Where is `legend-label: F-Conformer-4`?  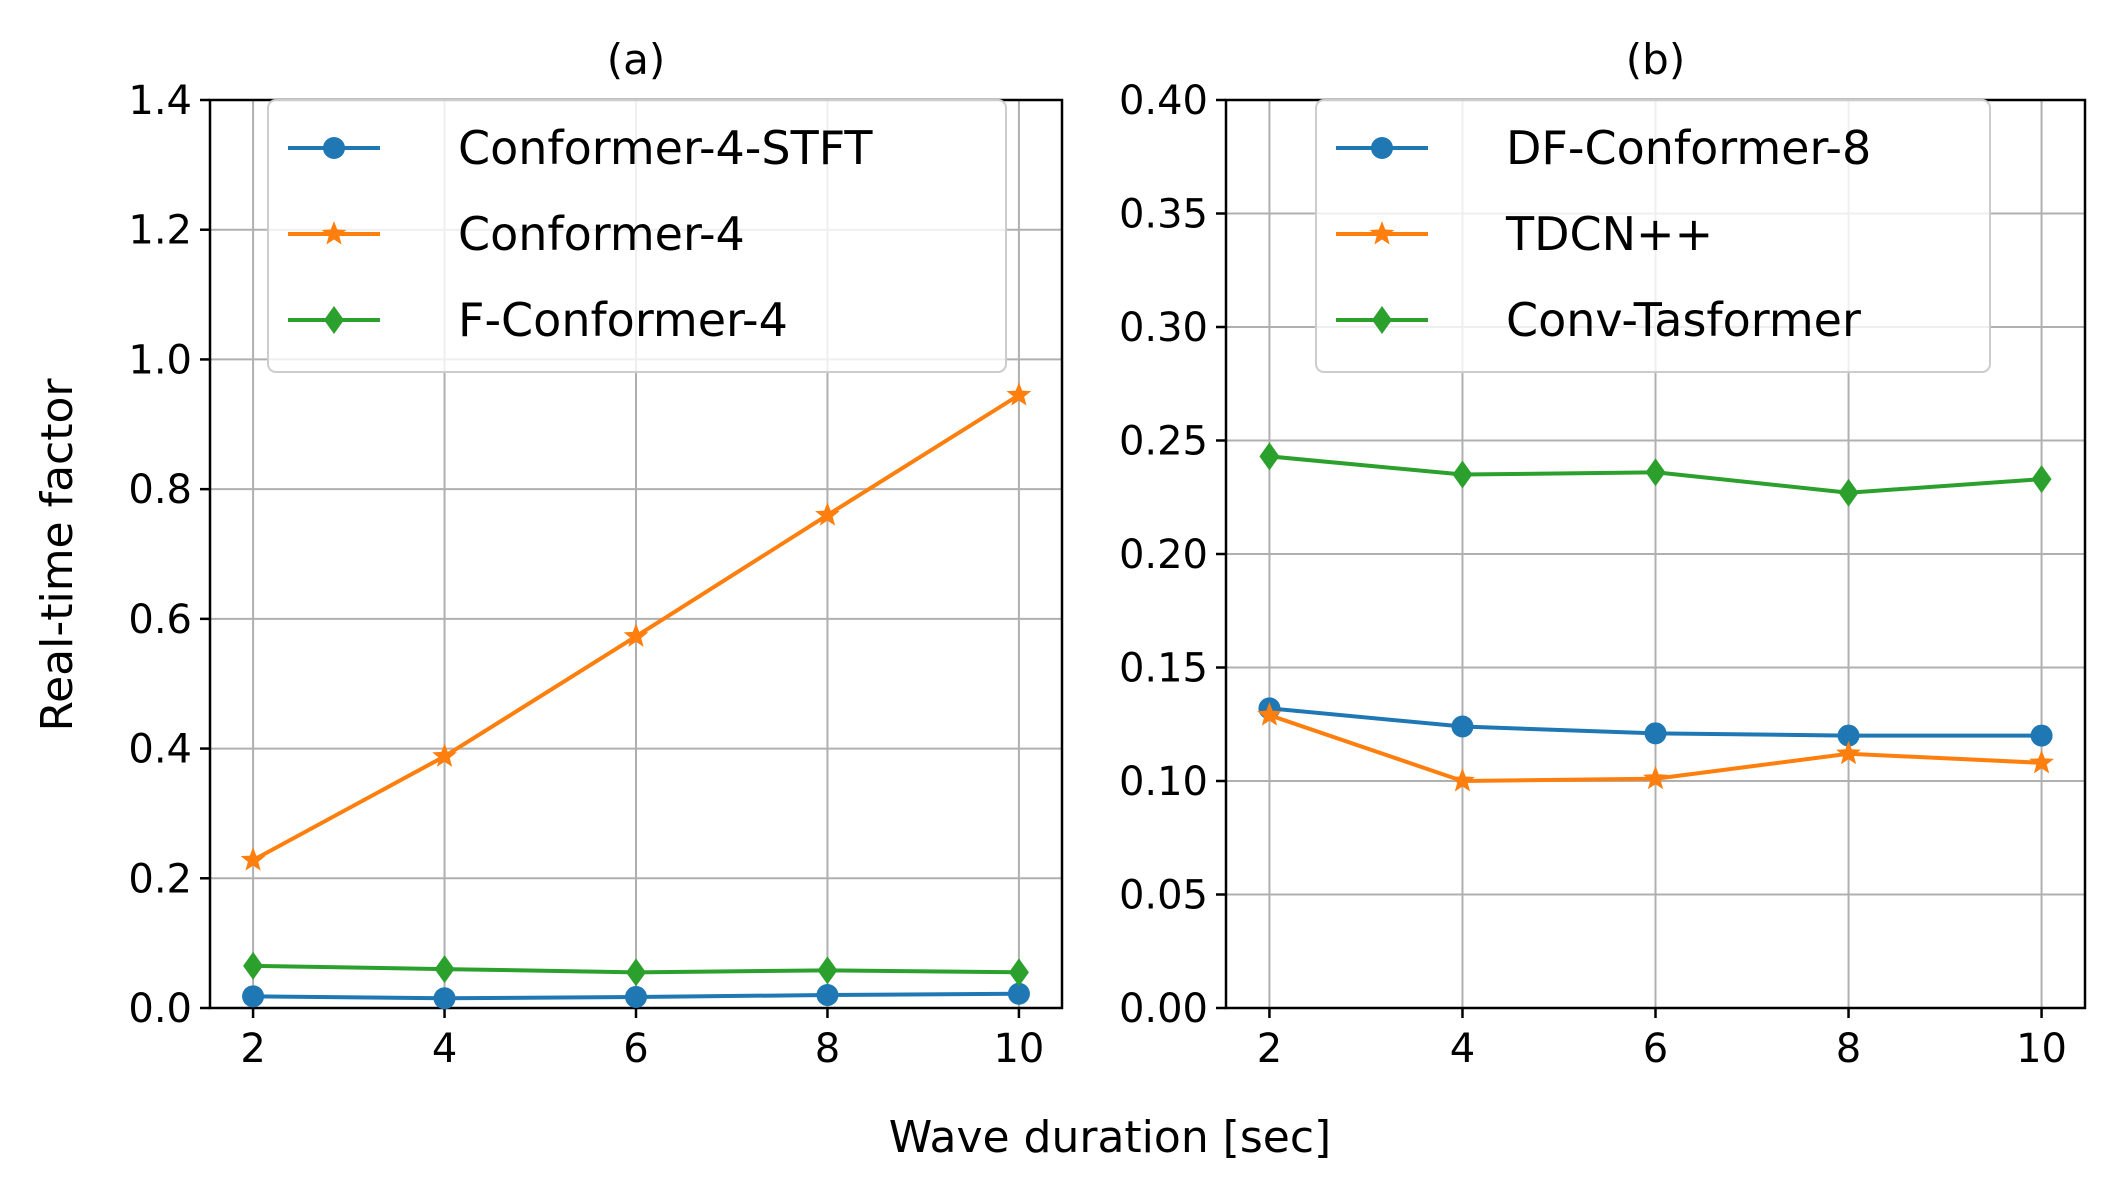 legend-label: F-Conformer-4 is located at coordinates (623, 320).